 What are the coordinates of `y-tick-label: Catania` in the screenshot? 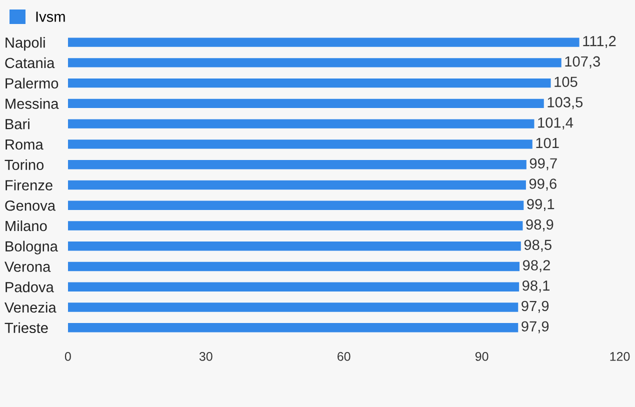 It's located at (30, 62).